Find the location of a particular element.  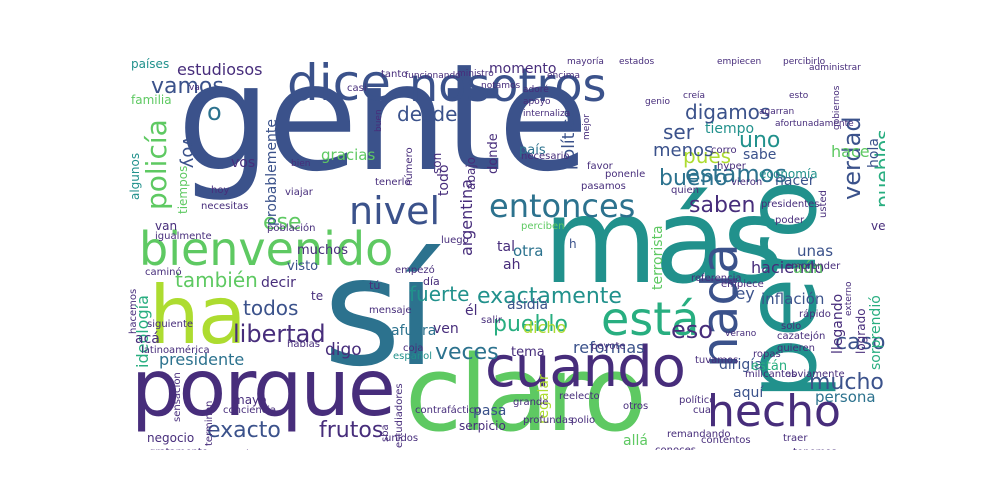

cloud-word: perciben is located at coordinates (543, 226).